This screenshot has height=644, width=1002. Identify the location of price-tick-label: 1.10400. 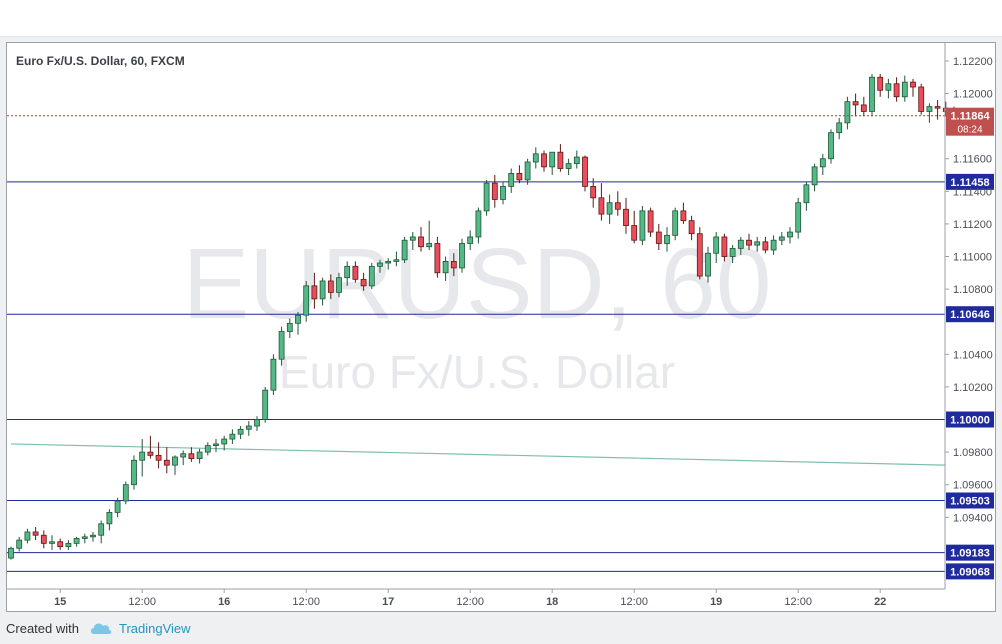
(973, 355).